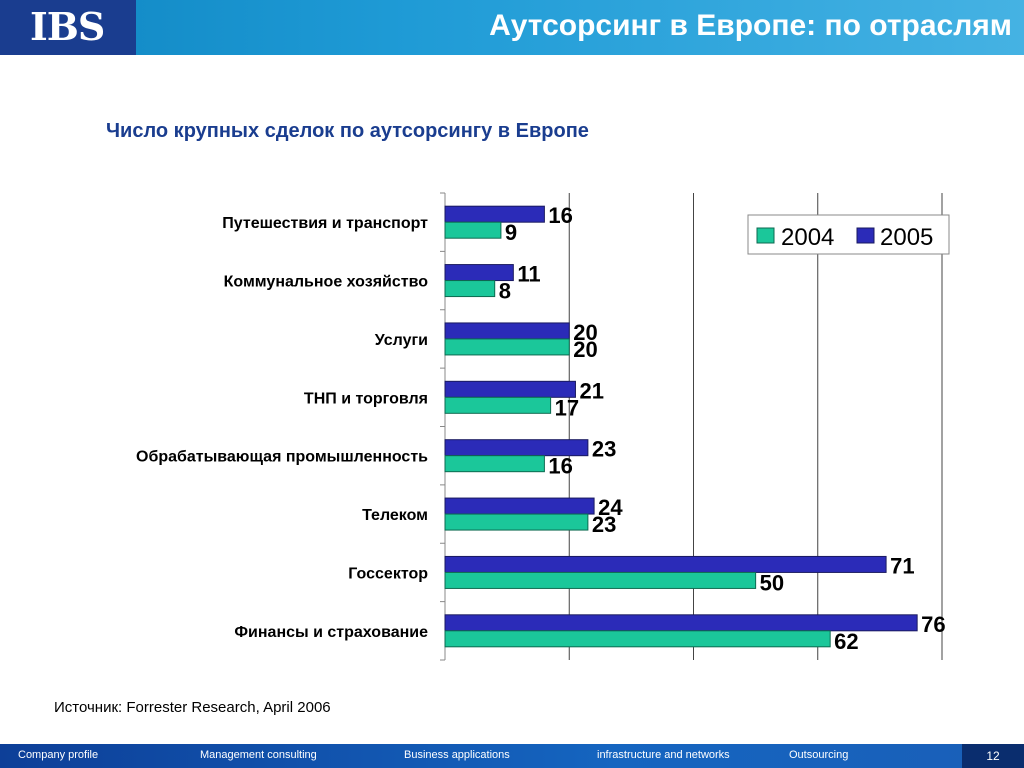 The width and height of the screenshot is (1024, 768). I want to click on category-label: ТНП и торговля, so click(366, 398).